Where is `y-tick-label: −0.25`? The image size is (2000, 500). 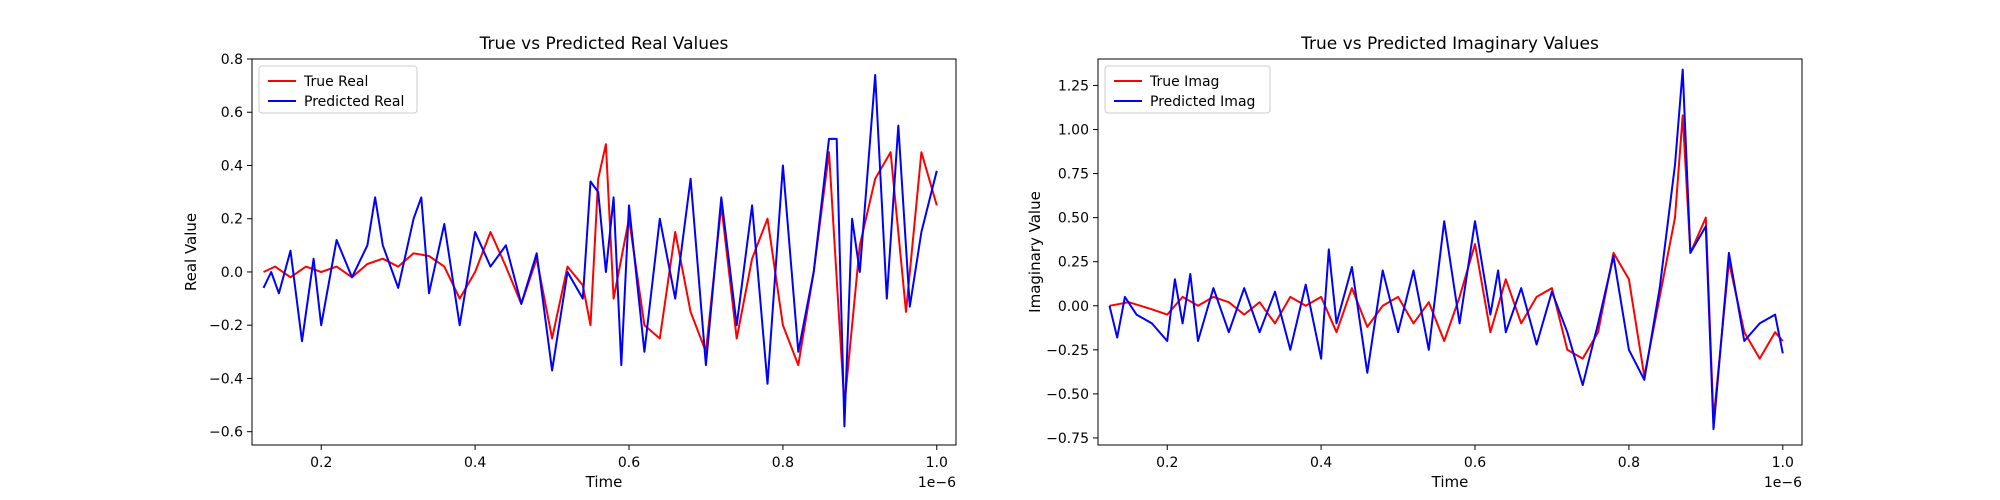 y-tick-label: −0.25 is located at coordinates (1067, 351).